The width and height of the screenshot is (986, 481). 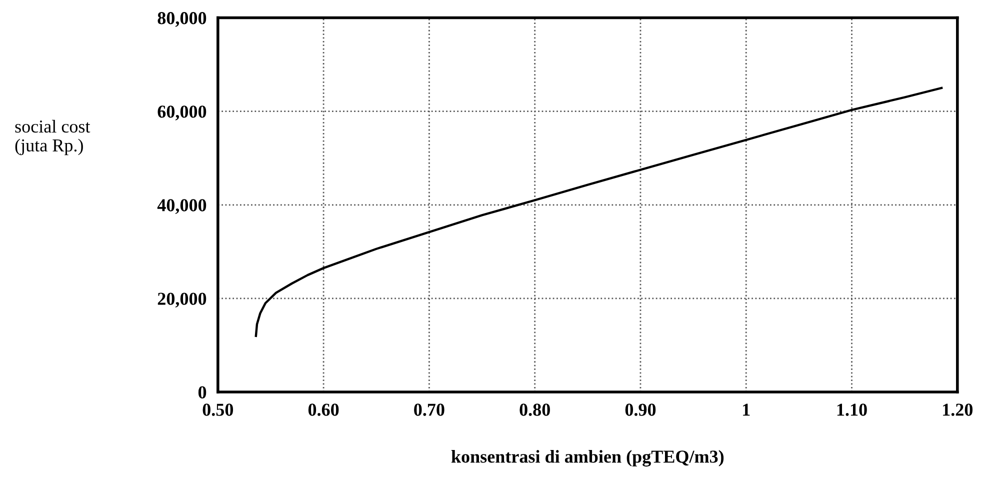 What do you see at coordinates (429, 410) in the screenshot?
I see `x-tick-label: 0.70` at bounding box center [429, 410].